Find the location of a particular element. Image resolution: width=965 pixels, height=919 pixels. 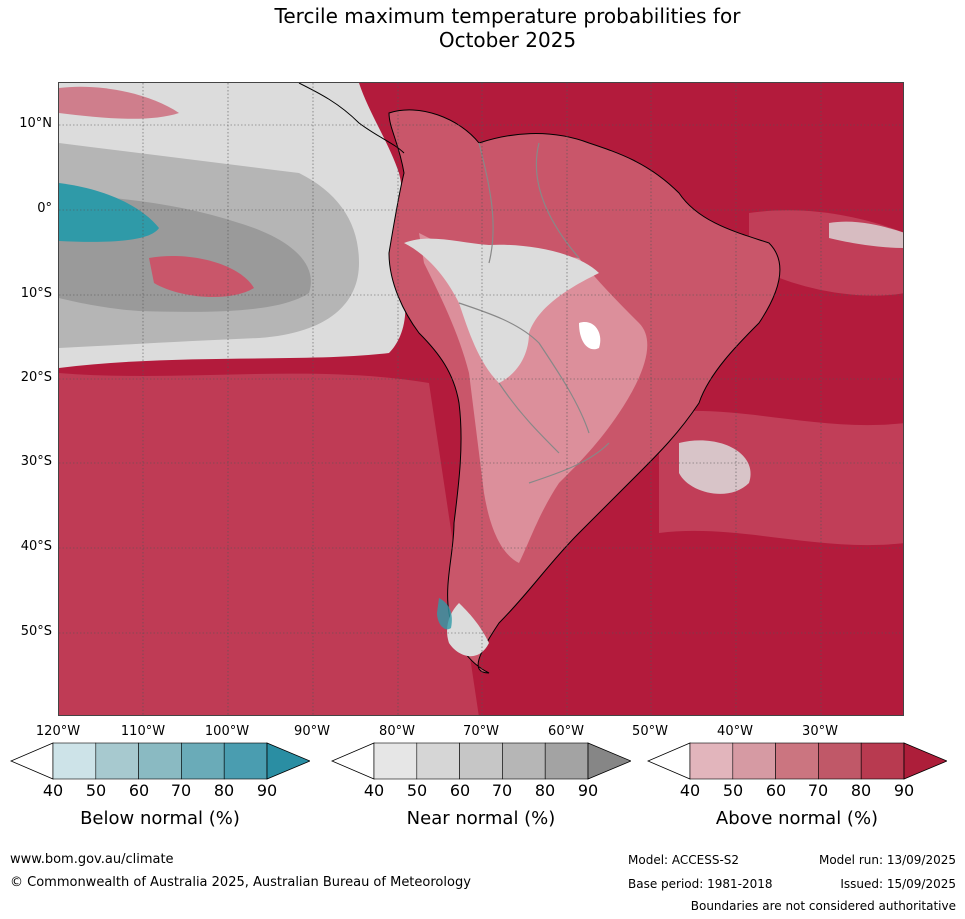

colorbar-below is located at coordinates (160, 763).